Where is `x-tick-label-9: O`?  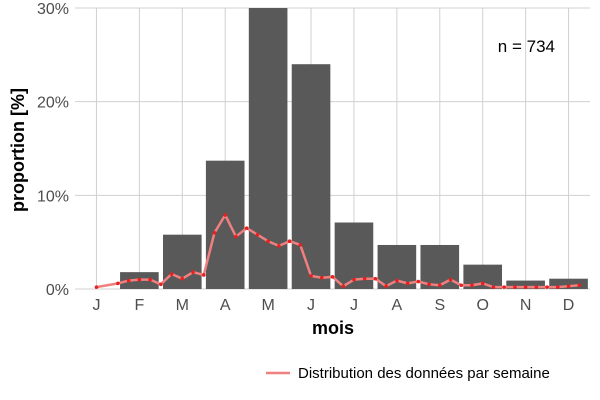 x-tick-label-9: O is located at coordinates (482, 305).